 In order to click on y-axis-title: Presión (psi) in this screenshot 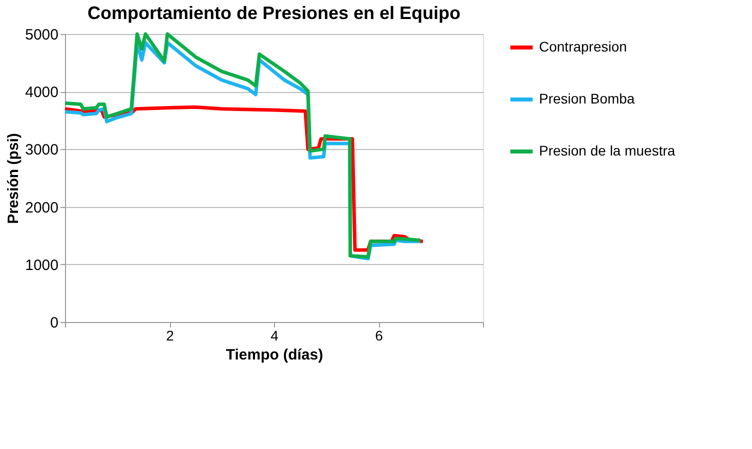, I will do `click(13, 178)`.